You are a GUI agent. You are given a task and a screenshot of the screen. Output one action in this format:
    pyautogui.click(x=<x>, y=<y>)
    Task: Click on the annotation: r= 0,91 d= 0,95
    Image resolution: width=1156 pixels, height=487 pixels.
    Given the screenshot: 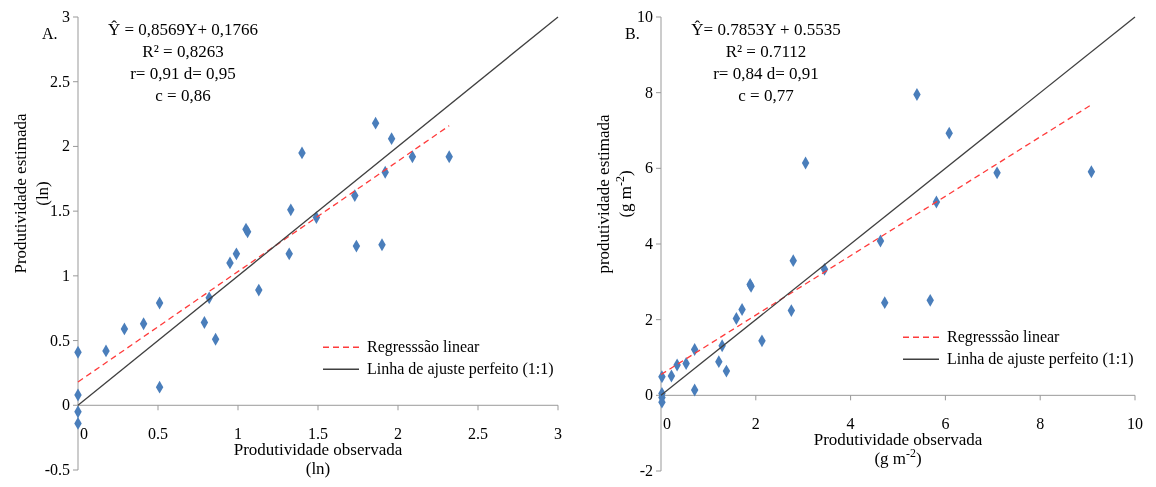 What is the action you would take?
    pyautogui.click(x=183, y=73)
    